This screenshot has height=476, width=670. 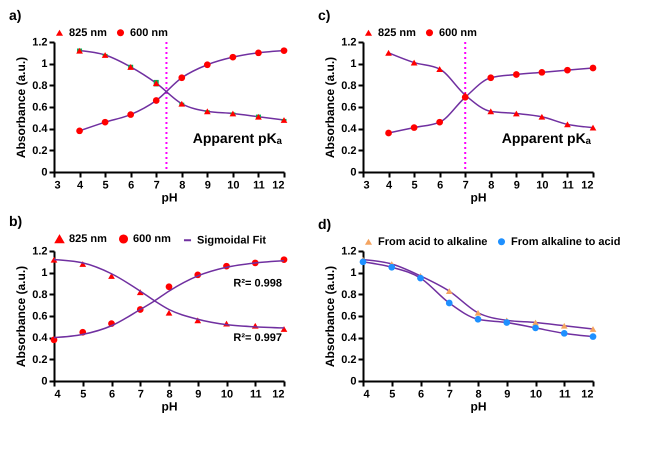 I want to click on annotation: R²= 0.998, so click(x=257, y=284).